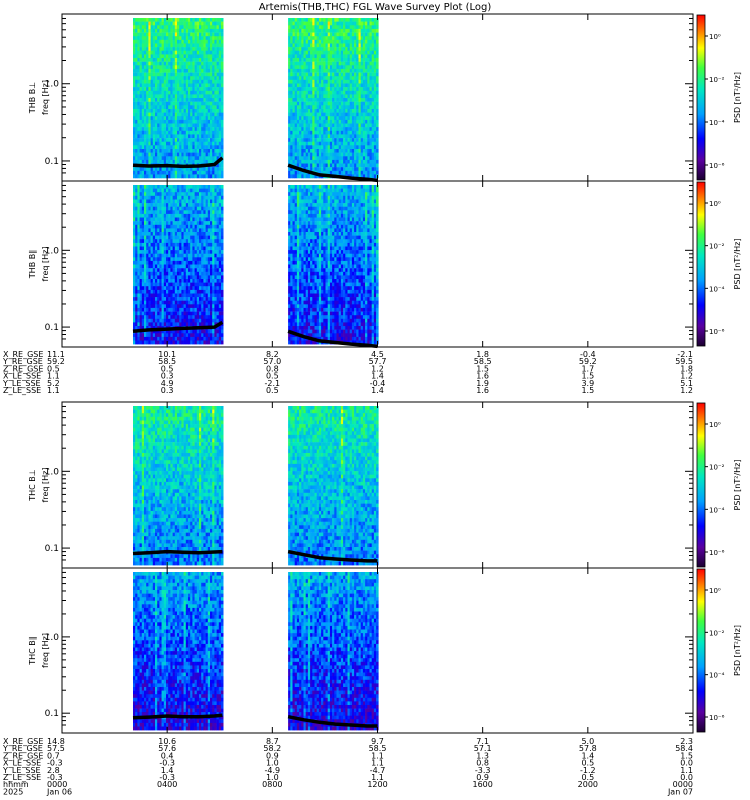 Image resolution: width=750 pixels, height=800 pixels. Describe the element at coordinates (32, 264) in the screenshot. I see `y-label-probe: THB B∥` at that location.